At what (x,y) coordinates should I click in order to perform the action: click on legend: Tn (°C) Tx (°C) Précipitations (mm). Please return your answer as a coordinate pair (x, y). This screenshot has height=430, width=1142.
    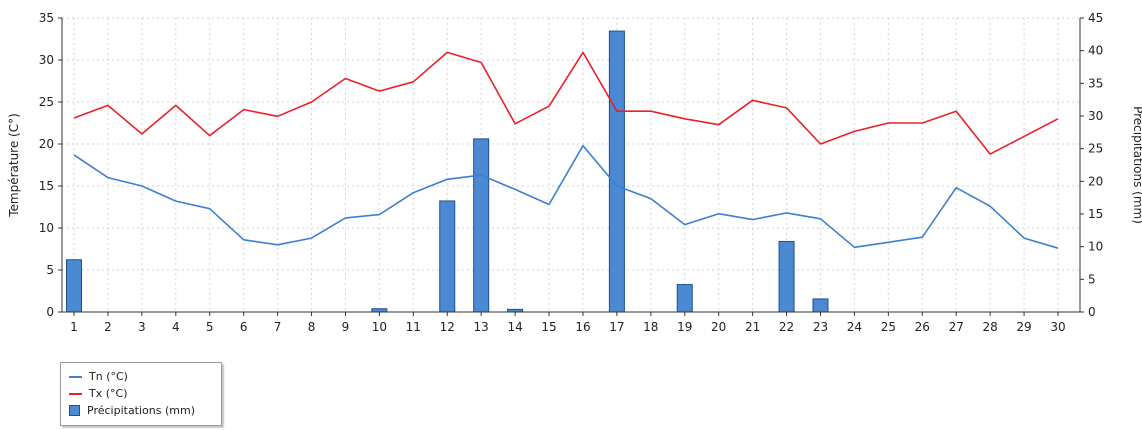
    Looking at the image, I should click on (141, 394).